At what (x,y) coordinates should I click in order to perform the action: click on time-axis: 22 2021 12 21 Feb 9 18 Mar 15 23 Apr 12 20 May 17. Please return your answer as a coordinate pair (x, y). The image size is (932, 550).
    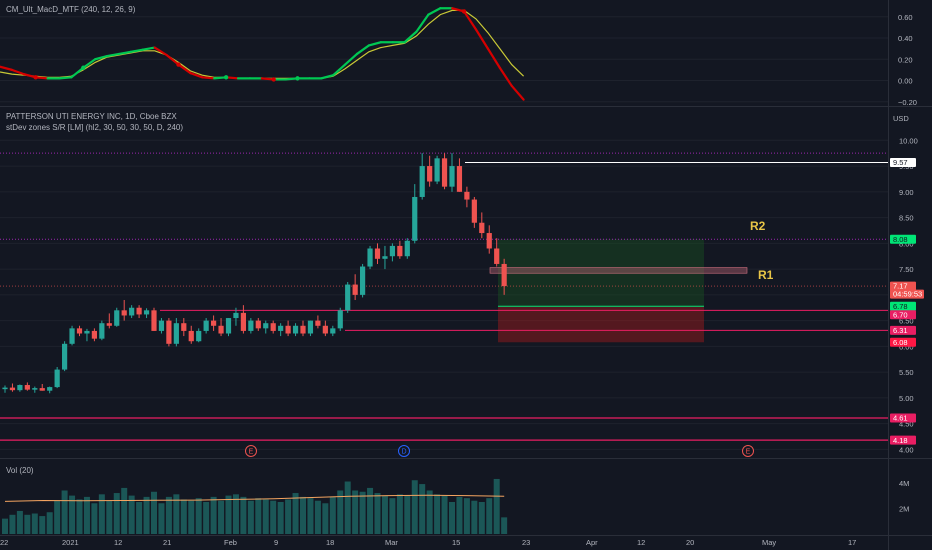
    Looking at the image, I should click on (428, 542).